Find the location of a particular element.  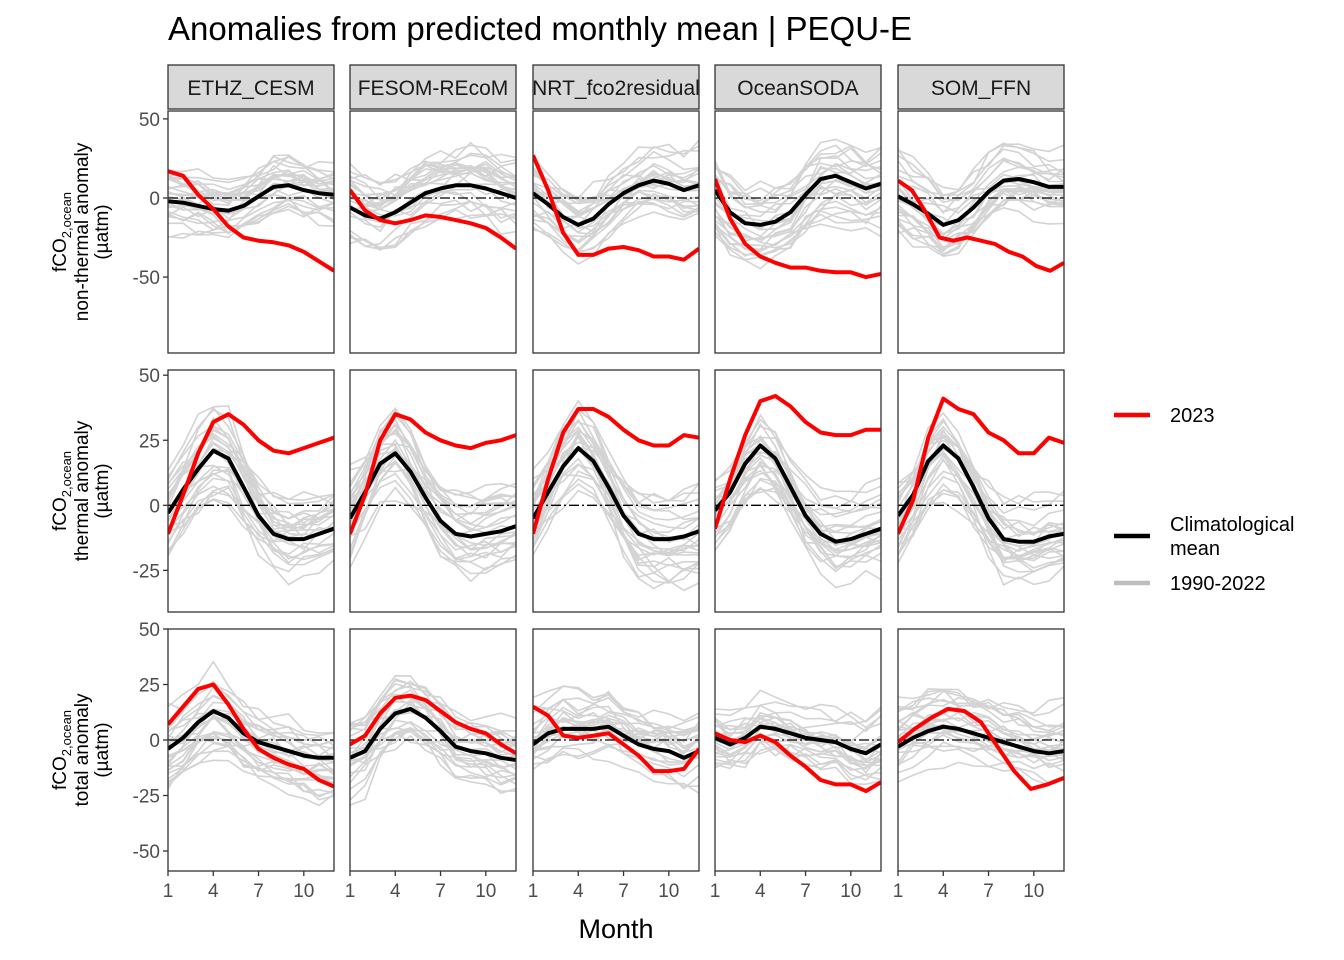

y-tick-label: -50 is located at coordinates (146, 278).